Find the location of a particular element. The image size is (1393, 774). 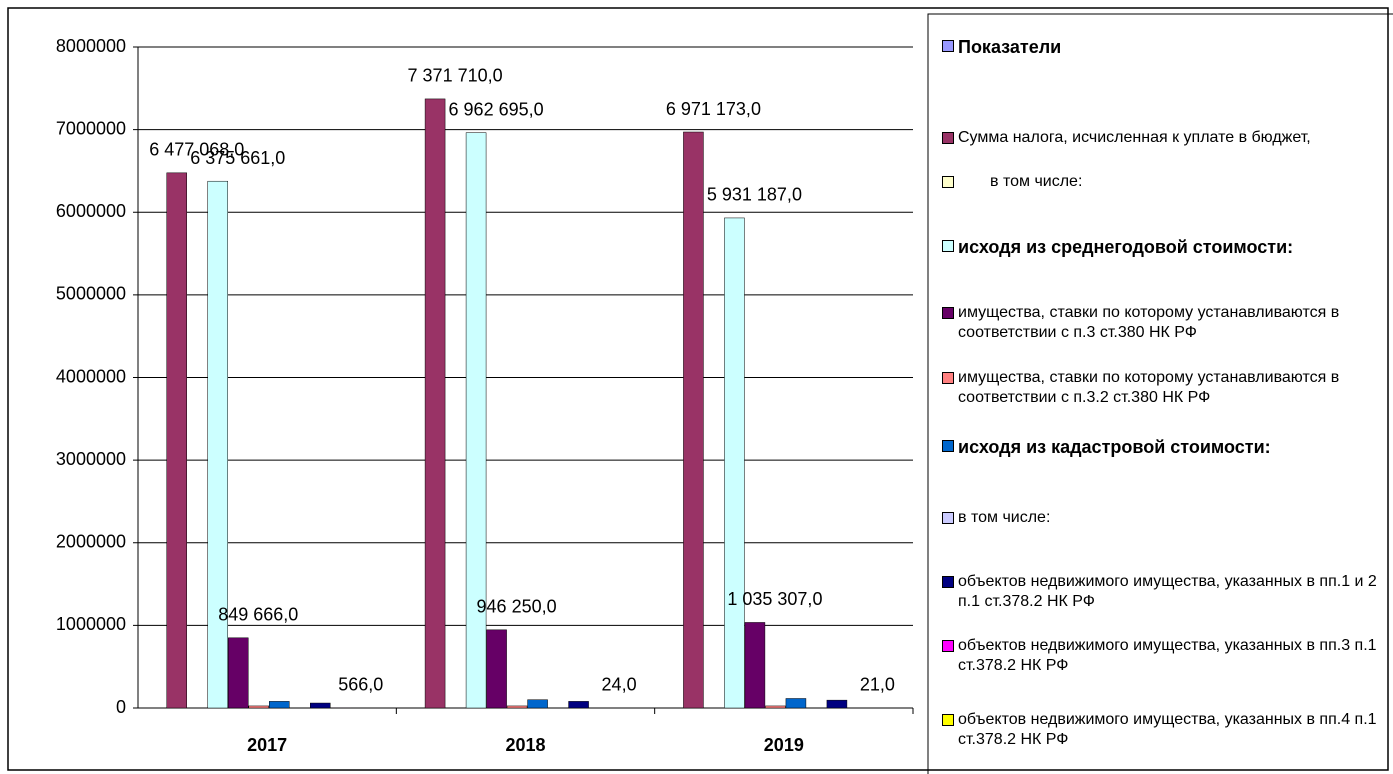

legend-label: исходя из среднегодовой стоимости: is located at coordinates (1126, 247).